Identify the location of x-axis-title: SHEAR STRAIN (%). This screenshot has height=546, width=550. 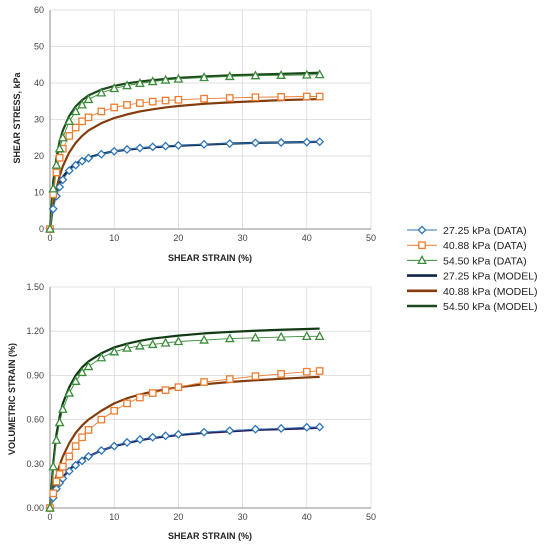
(210, 258).